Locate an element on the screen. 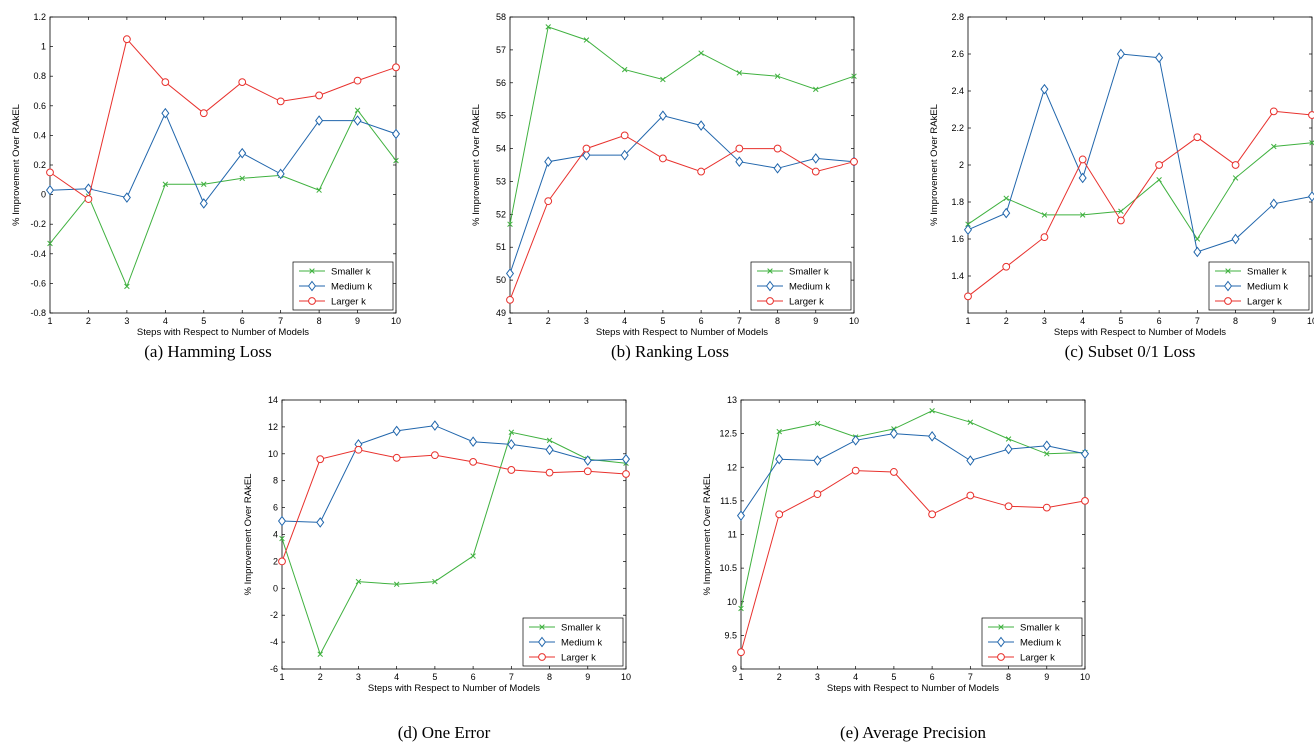 This screenshot has width=1314, height=743. panel-caption: (b) Ranking Loss is located at coordinates (670, 351).